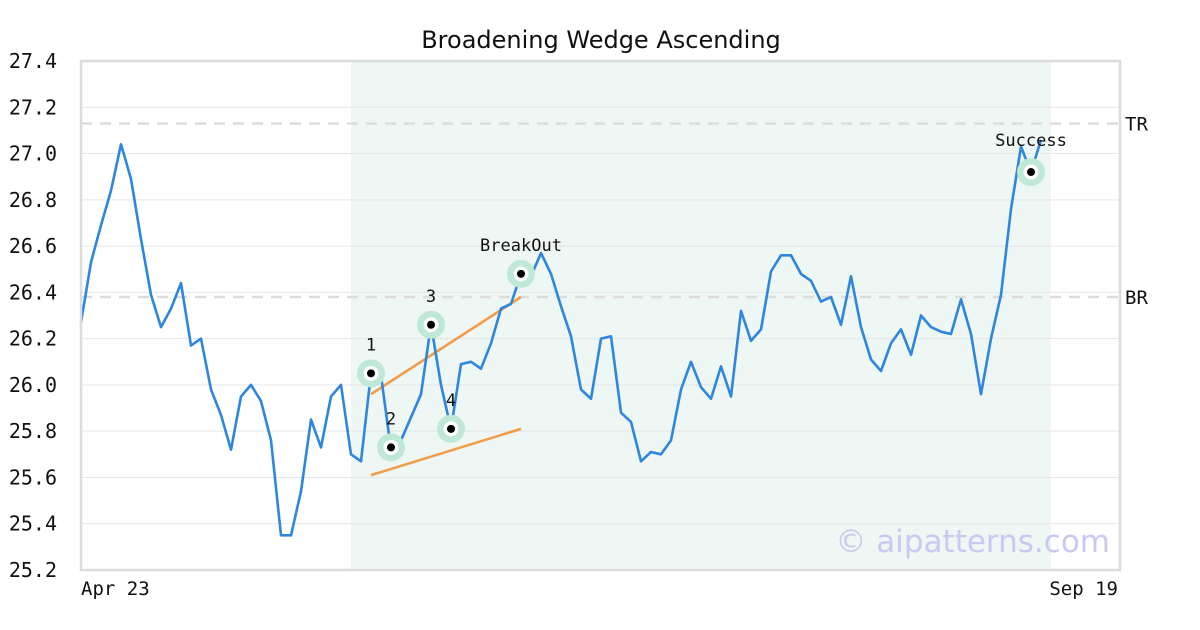 The width and height of the screenshot is (1200, 630). Describe the element at coordinates (1136, 124) in the screenshot. I see `level-label-tr: TR` at that location.